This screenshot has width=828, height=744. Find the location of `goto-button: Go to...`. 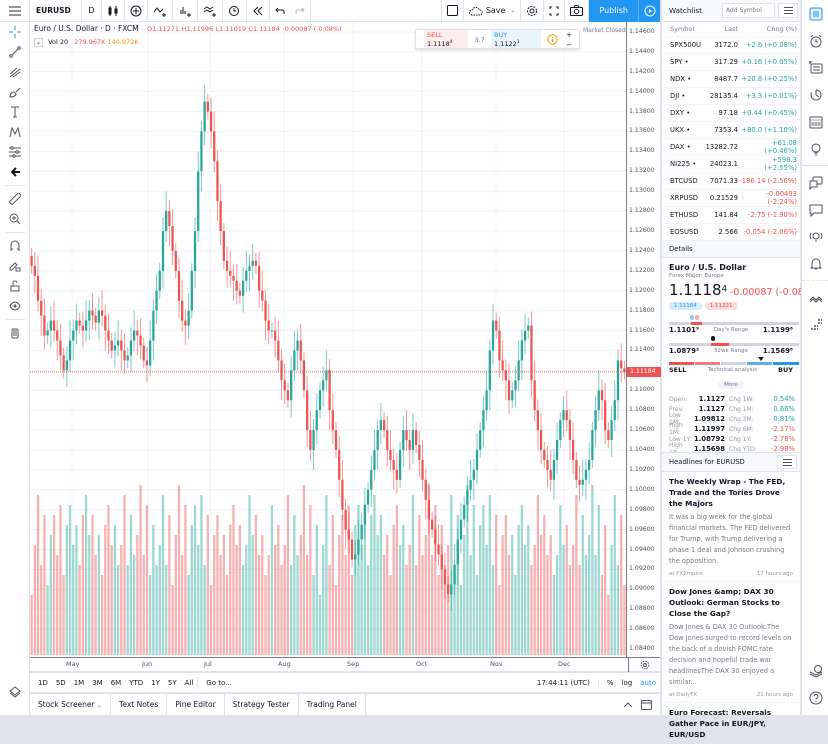

goto-button: Go to... is located at coordinates (219, 682).